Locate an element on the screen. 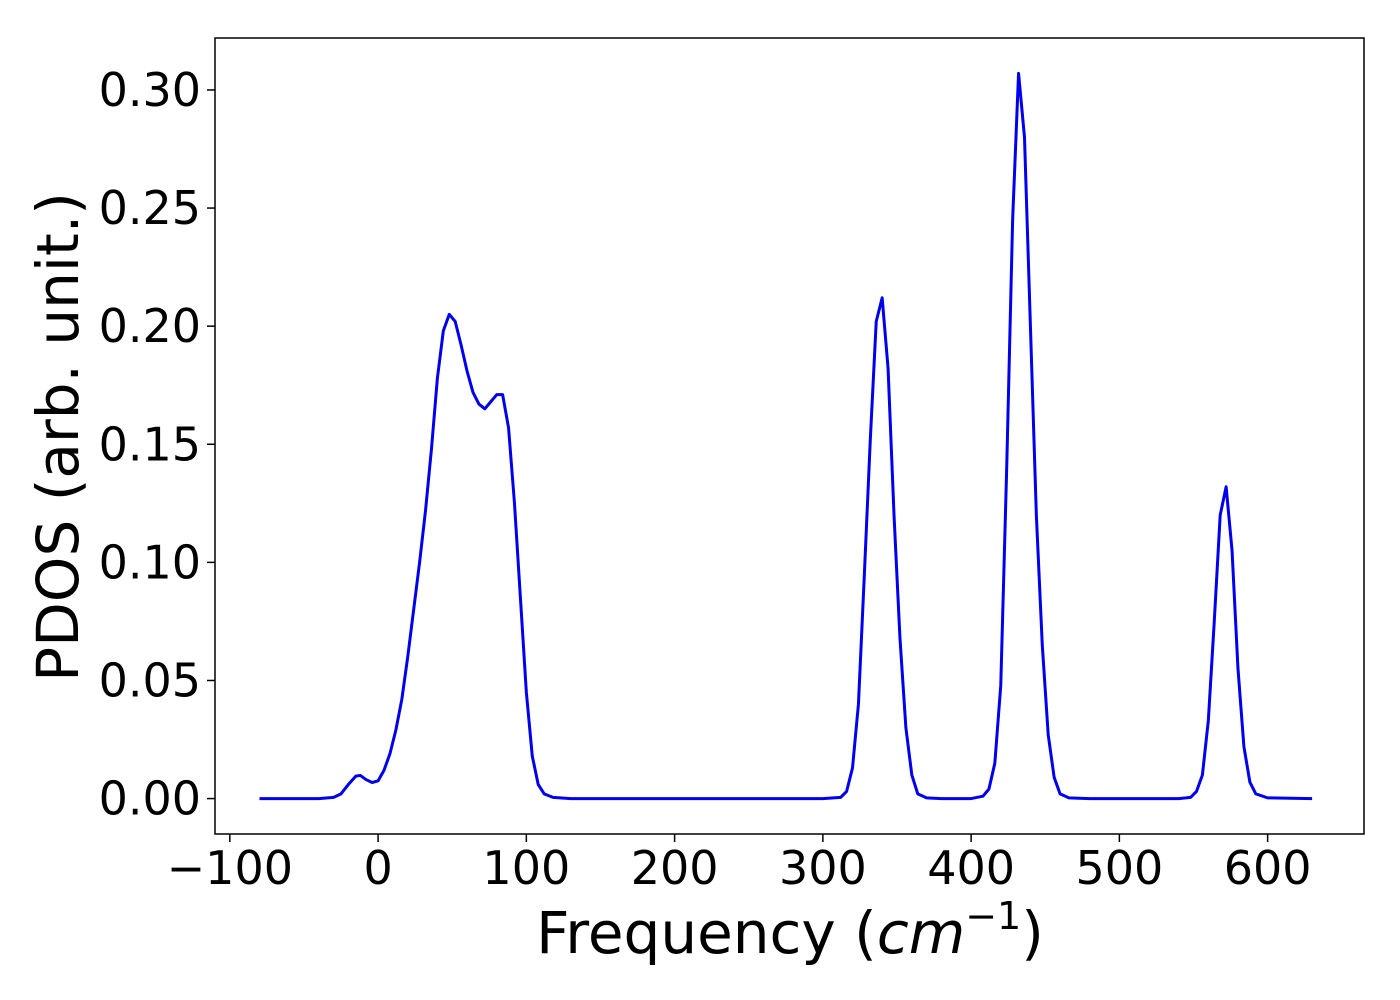 This screenshot has width=1400, height=1000. y-tick-label: 0.15 is located at coordinates (150, 444).